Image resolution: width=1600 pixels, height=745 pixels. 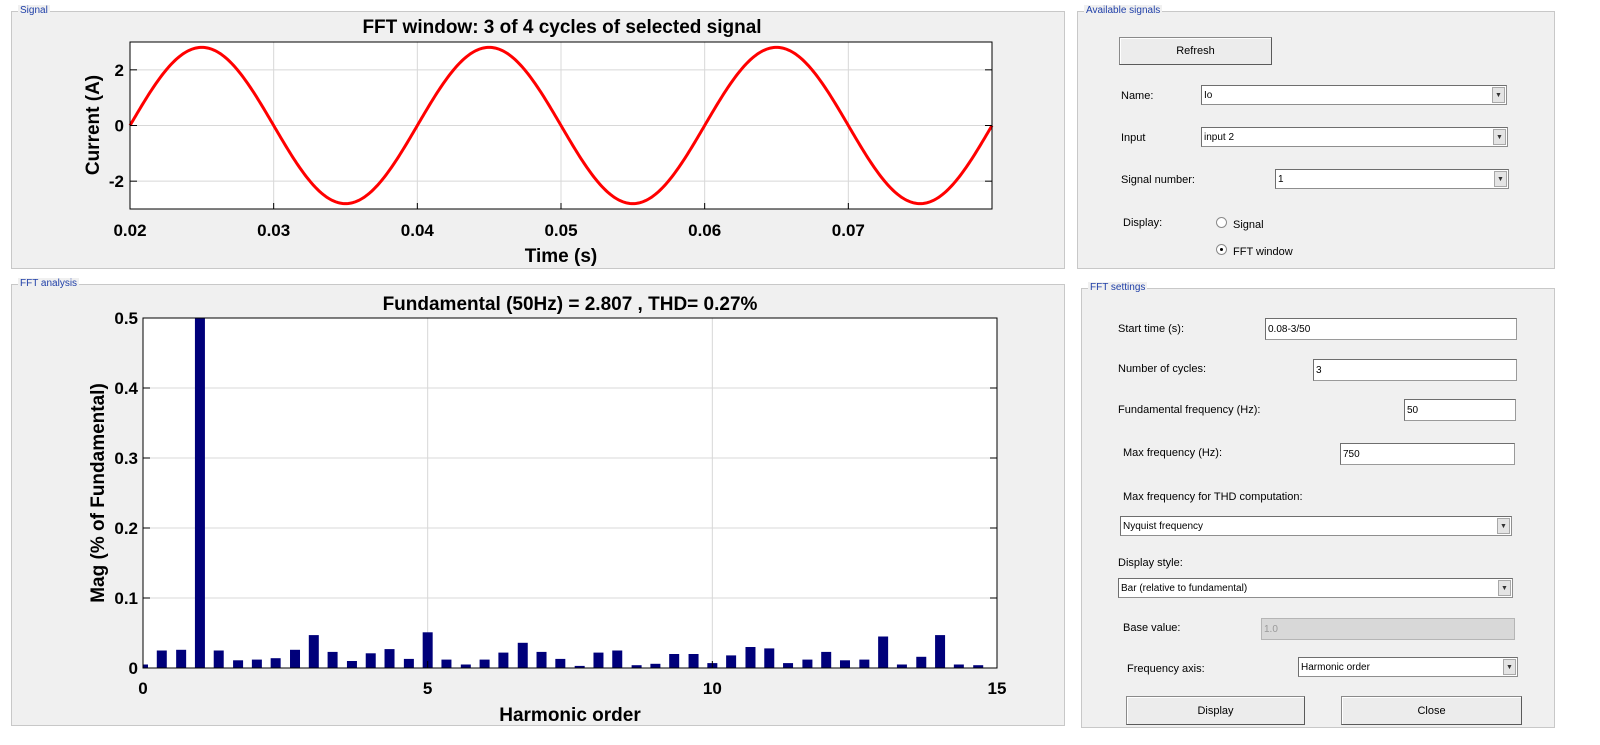 What do you see at coordinates (1335, 667) in the screenshot?
I see `freq-axis-value: Harmonic order` at bounding box center [1335, 667].